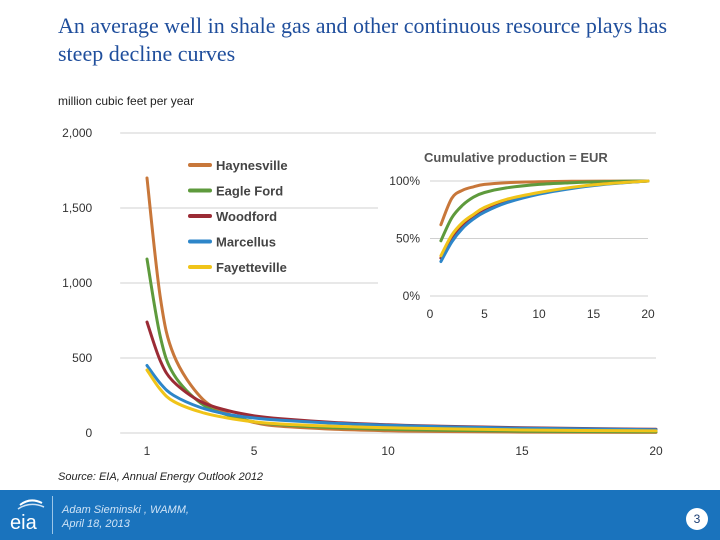  I want to click on legend-label-woodford: Woodford, so click(246, 216).